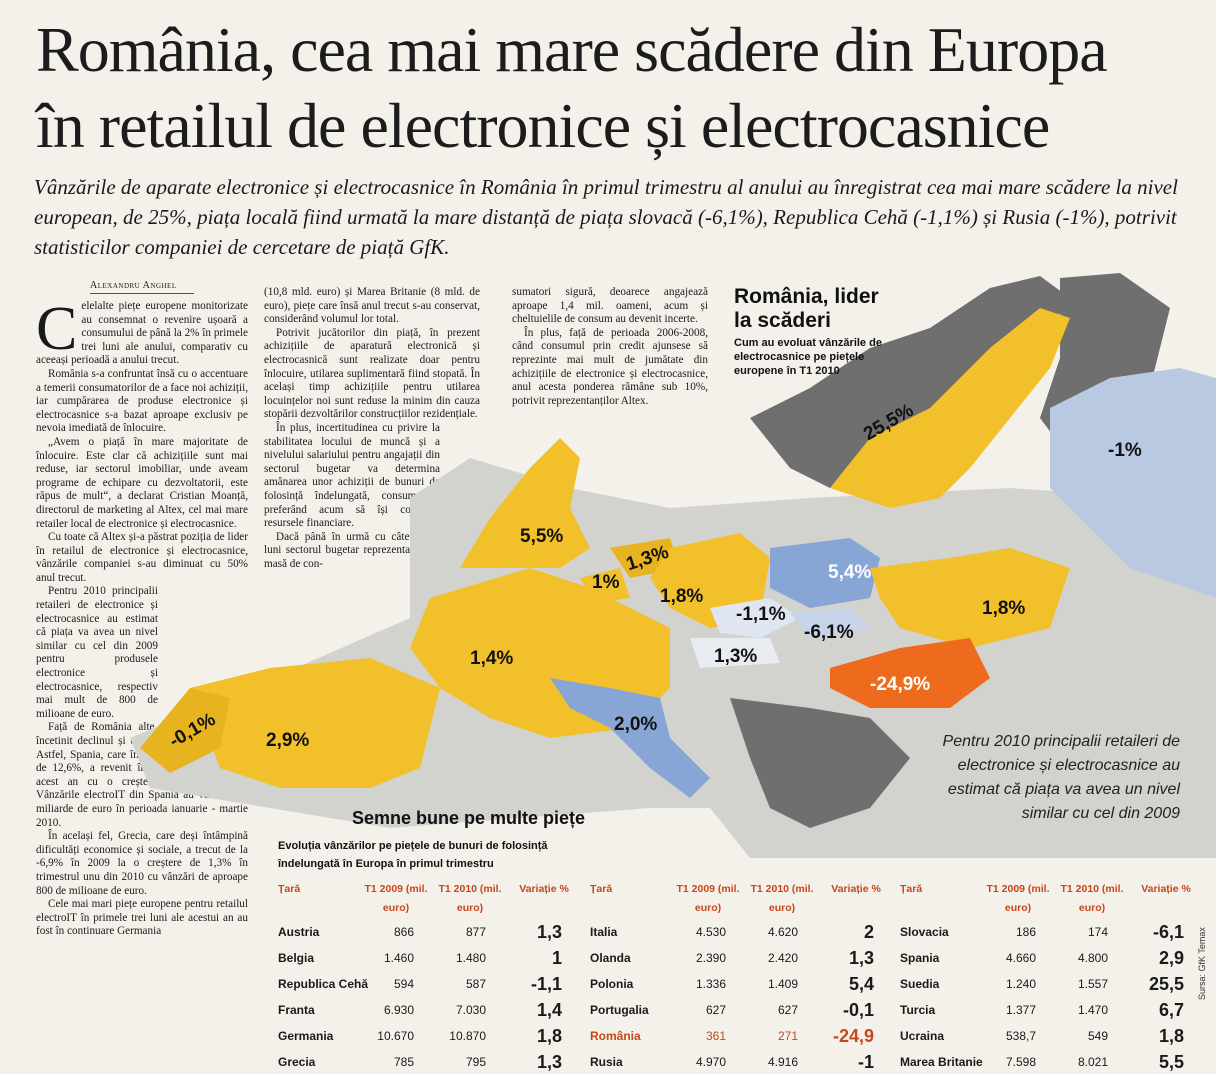  I want to click on table-cell-country: Republica Cehă, so click(323, 984).